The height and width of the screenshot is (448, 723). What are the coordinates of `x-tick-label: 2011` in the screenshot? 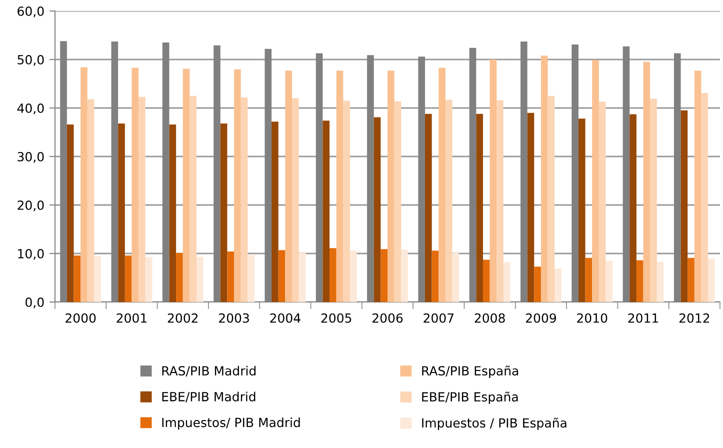 It's located at (643, 318).